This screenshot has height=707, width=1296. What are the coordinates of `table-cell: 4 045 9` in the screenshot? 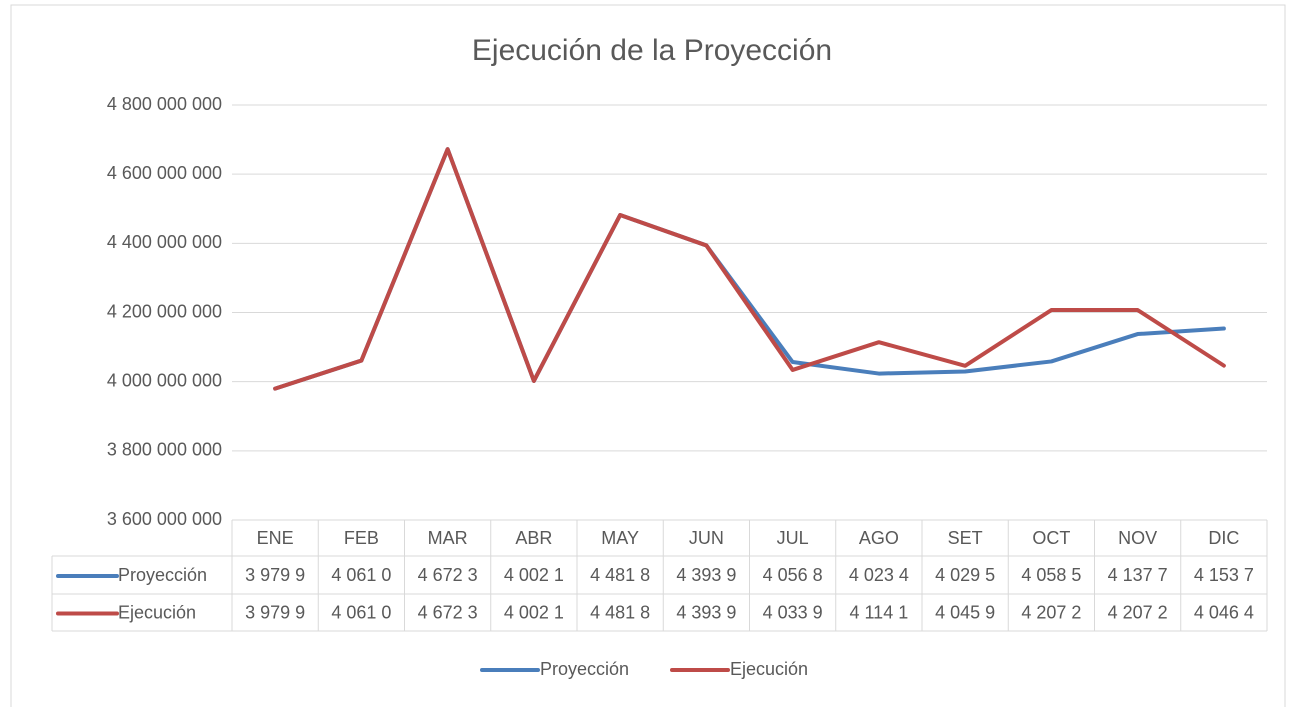 It's located at (965, 612).